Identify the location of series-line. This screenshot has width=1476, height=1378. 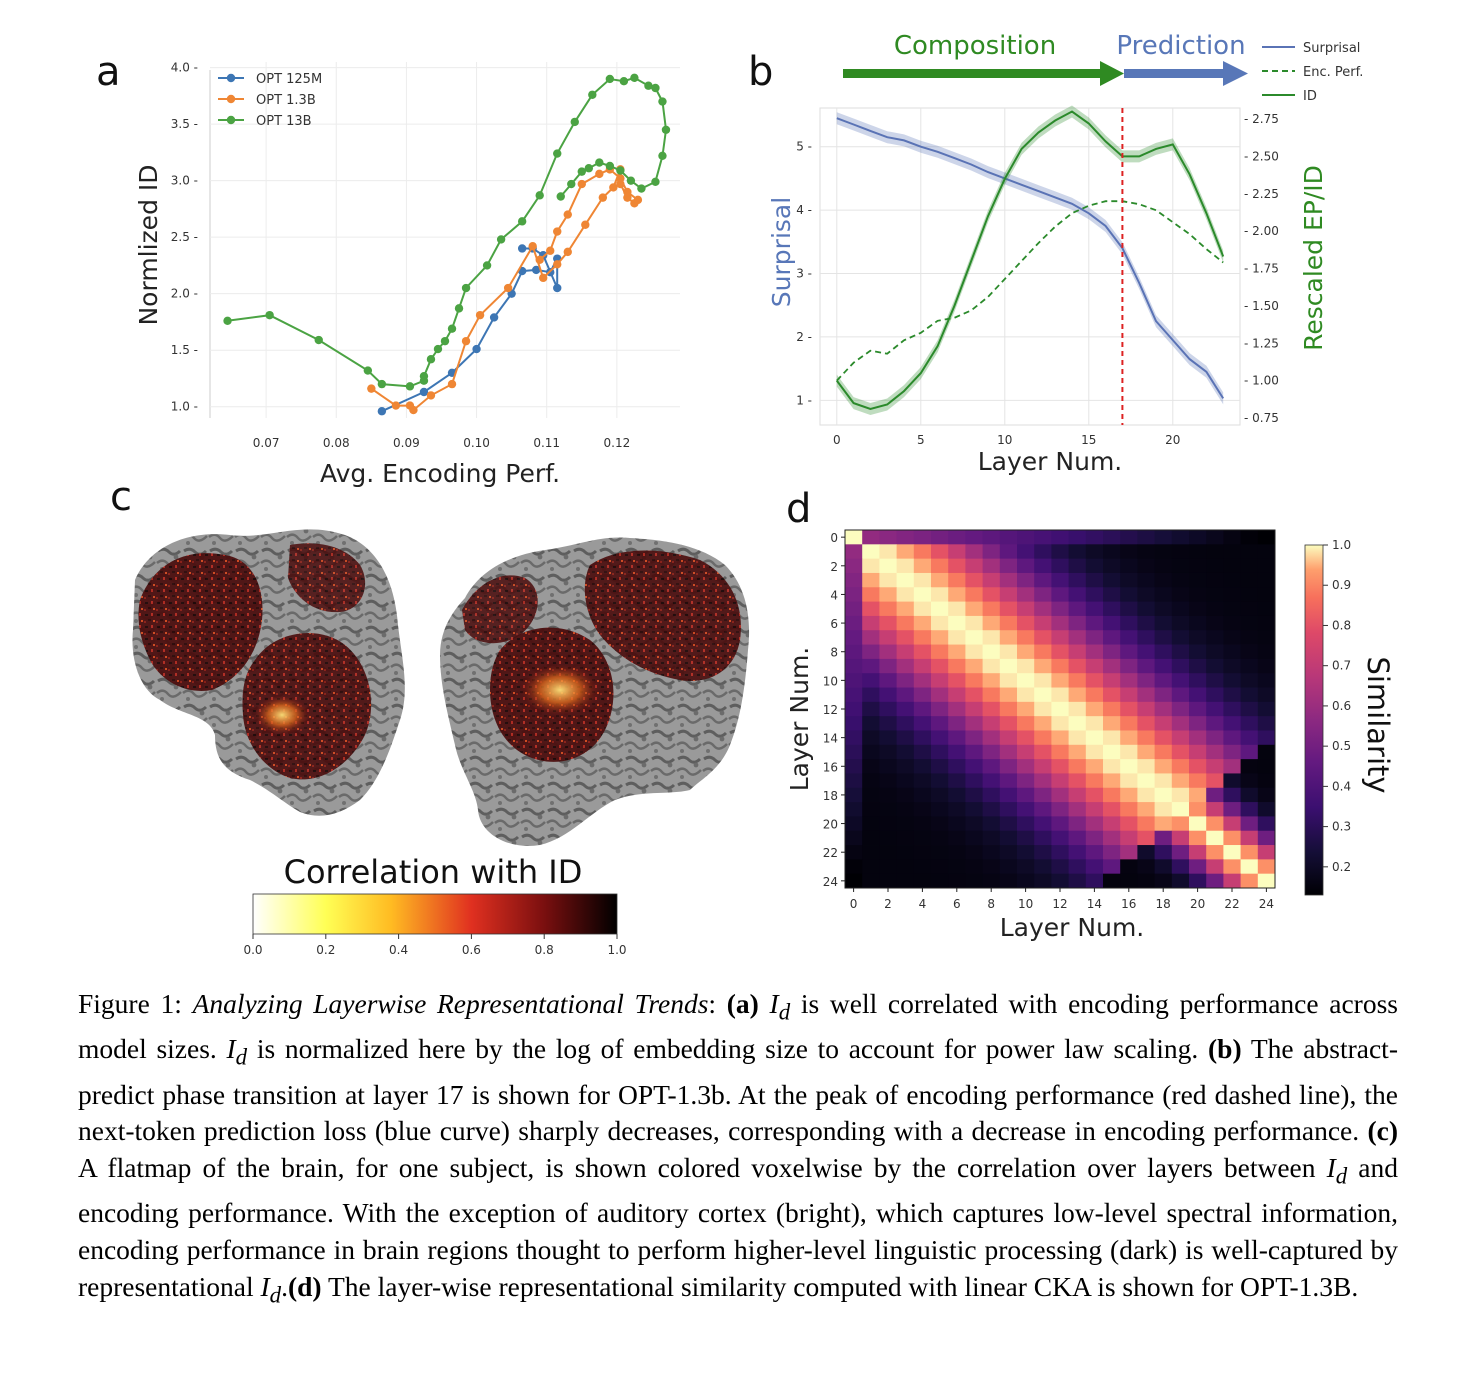
(1030, 260).